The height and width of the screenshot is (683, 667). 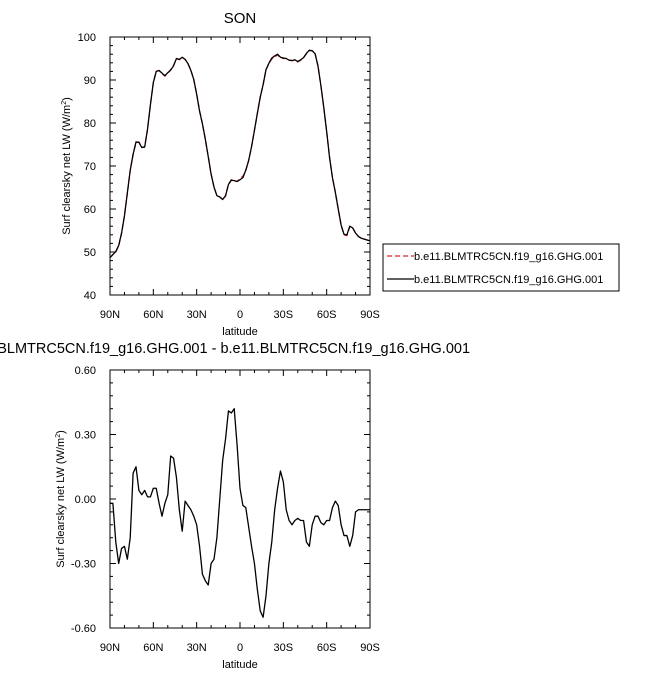 I want to click on y-tick-label: 0.60, so click(x=85, y=371).